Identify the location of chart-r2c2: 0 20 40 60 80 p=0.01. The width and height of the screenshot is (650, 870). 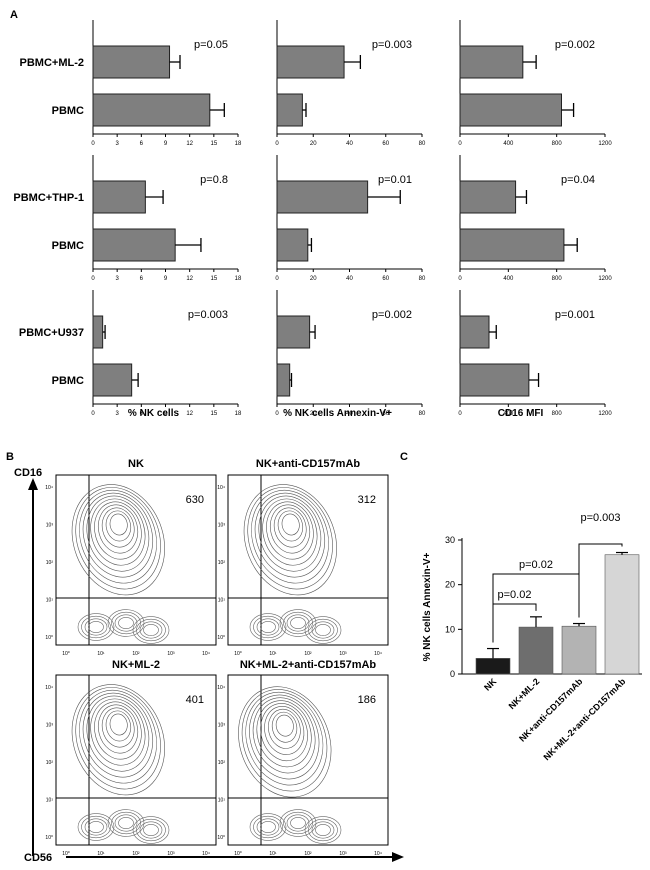
(350, 218).